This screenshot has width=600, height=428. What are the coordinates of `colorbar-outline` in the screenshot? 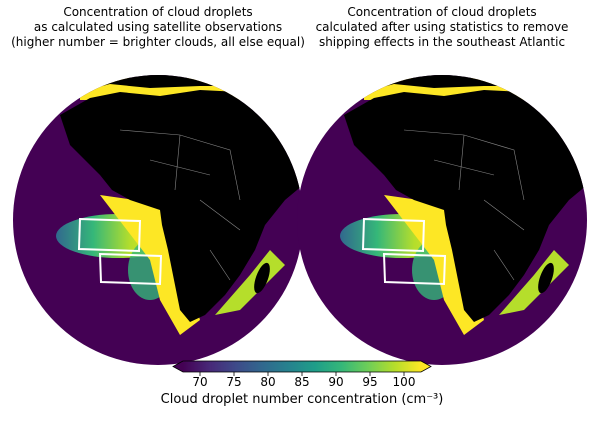 It's located at (302, 366).